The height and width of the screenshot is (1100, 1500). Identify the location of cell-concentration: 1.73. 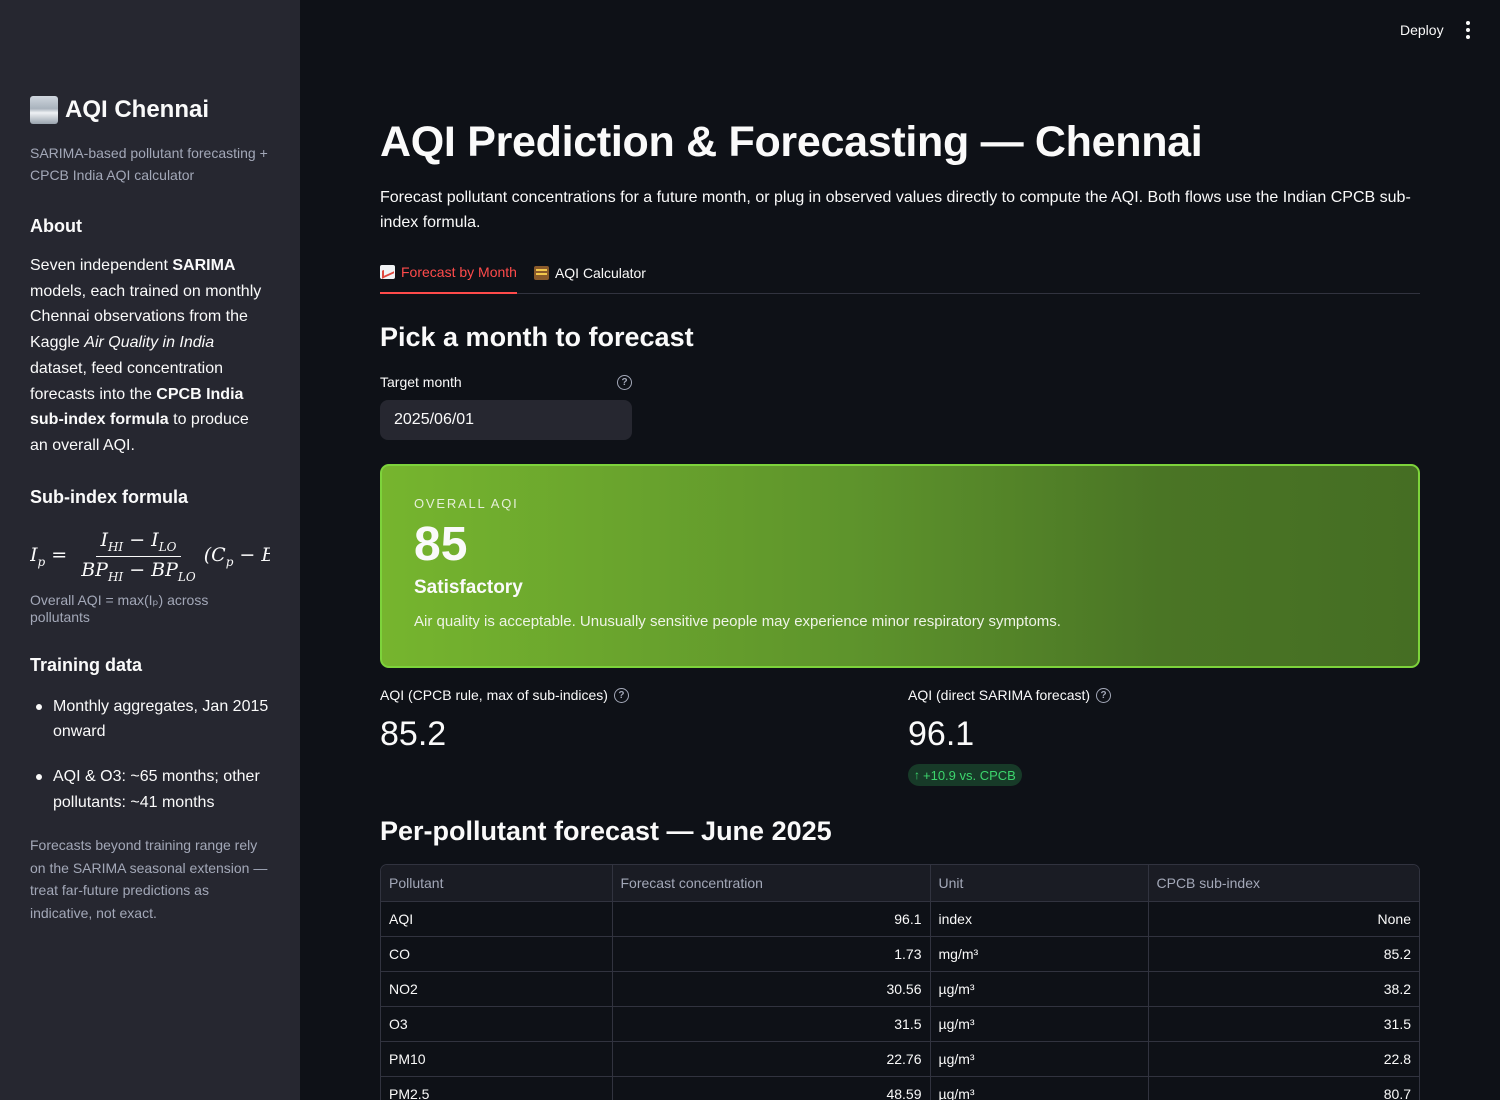
(771, 954).